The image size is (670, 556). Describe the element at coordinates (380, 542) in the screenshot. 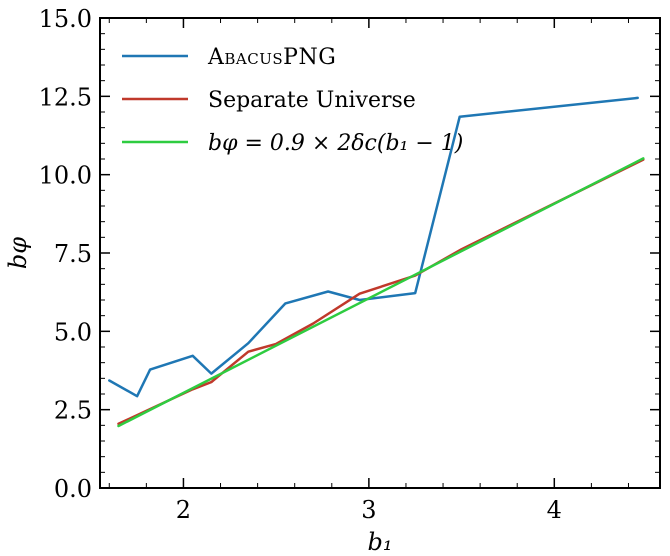

I see `x-axis-label: b₁` at that location.